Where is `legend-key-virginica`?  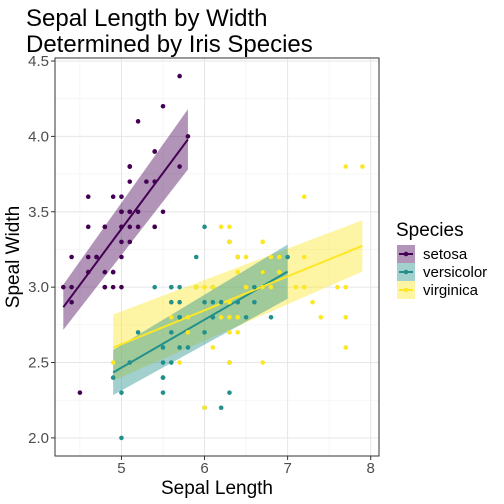 legend-key-virginica is located at coordinates (406, 290).